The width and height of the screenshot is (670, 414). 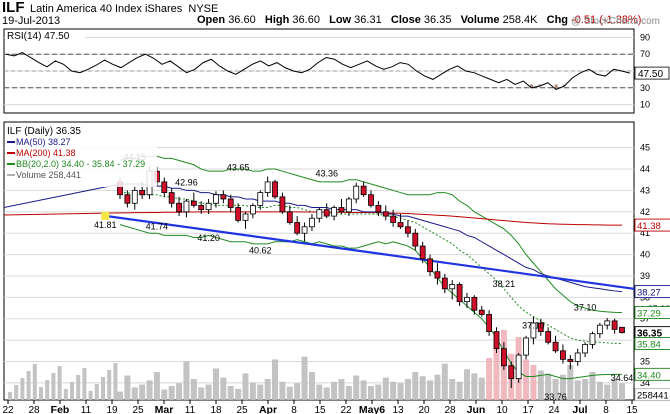 What do you see at coordinates (645, 212) in the screenshot?
I see `price-tick-label: 42` at bounding box center [645, 212].